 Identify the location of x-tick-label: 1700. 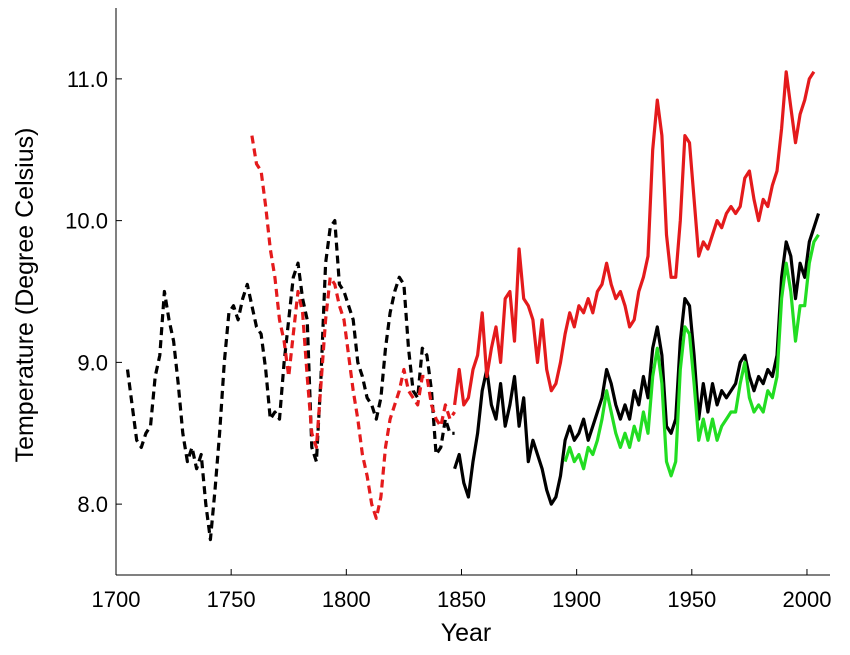
(116, 599).